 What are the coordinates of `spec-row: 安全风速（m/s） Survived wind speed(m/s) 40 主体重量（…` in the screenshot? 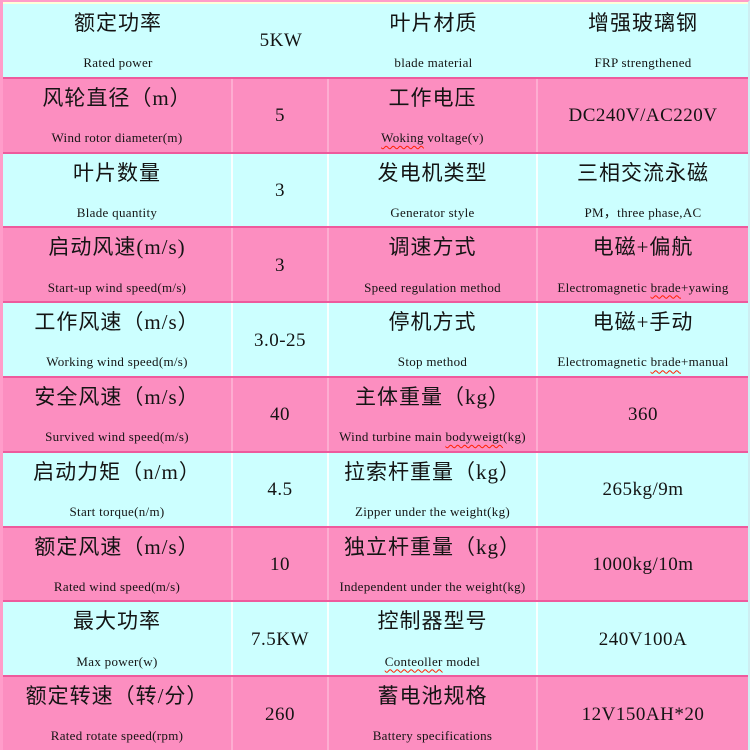 It's located at (375, 415).